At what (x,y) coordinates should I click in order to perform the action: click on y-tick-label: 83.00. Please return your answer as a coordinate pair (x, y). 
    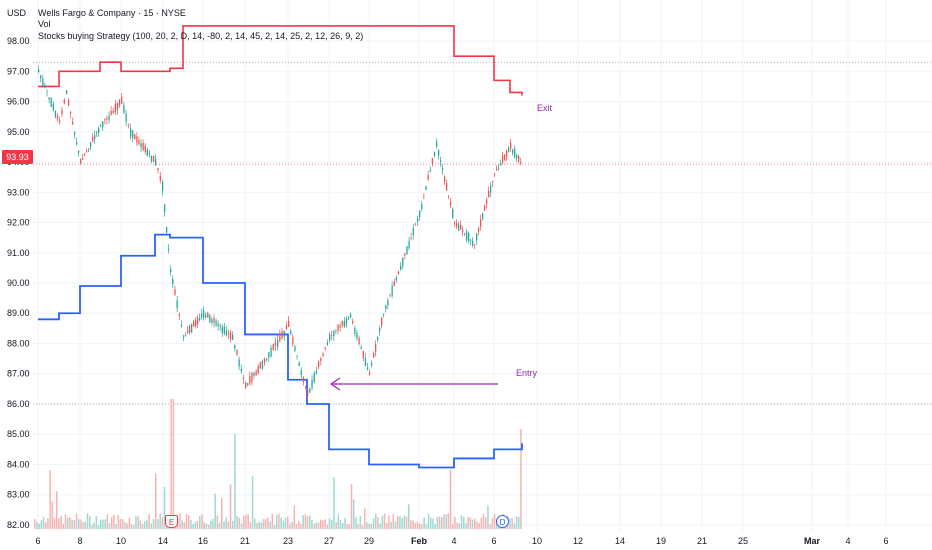
    Looking at the image, I should click on (18, 495).